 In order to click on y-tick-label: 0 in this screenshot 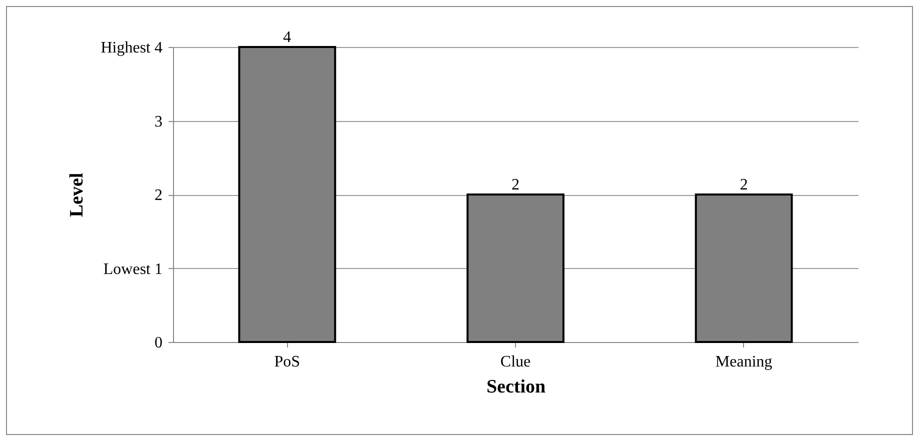, I will do `click(158, 343)`.